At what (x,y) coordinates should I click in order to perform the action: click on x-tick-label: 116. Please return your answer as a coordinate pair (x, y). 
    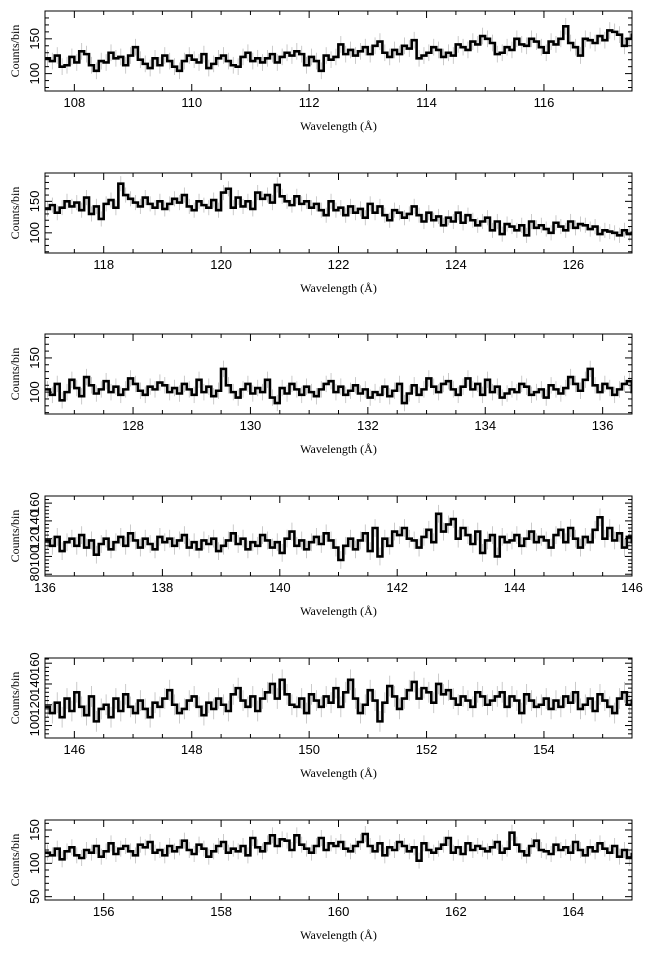
    Looking at the image, I should click on (544, 102).